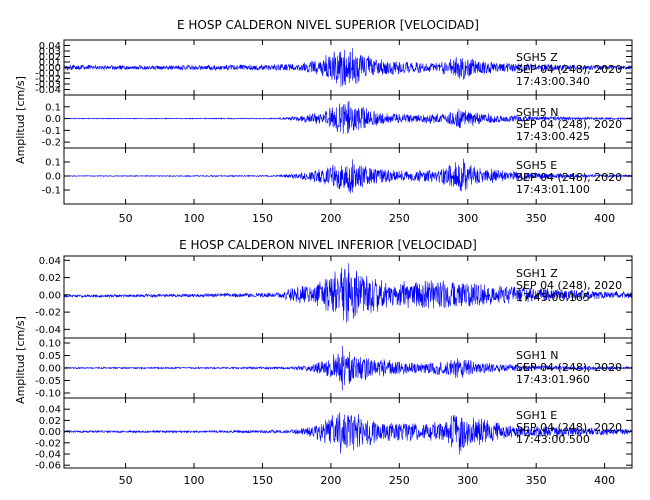 The image size is (650, 500). I want to click on y-tick-label: -0.10, so click(48, 394).